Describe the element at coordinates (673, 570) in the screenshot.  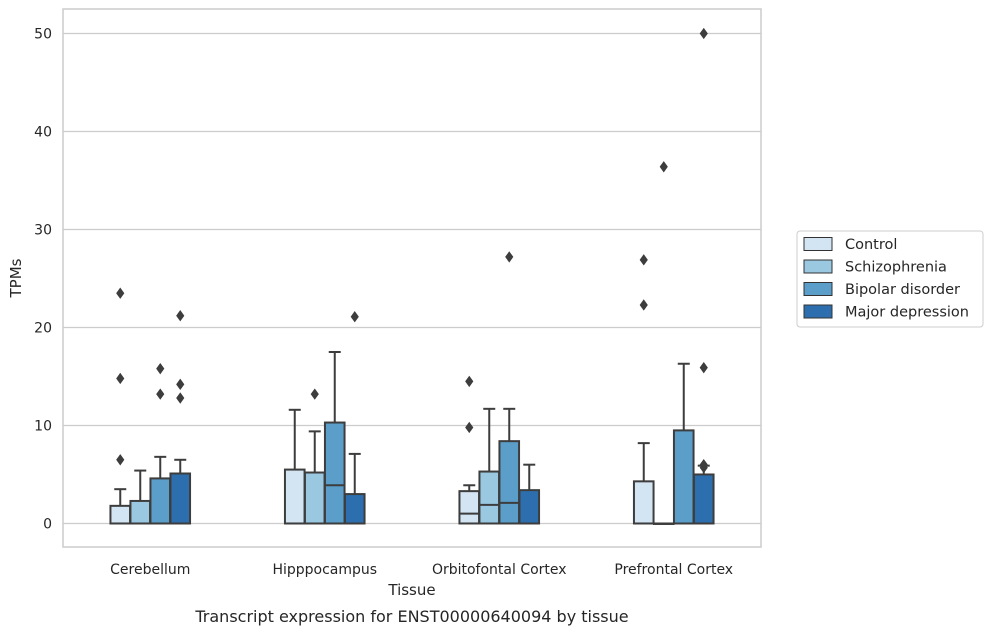
I see `x-tick-label-3: Prefrontal Cortex` at that location.